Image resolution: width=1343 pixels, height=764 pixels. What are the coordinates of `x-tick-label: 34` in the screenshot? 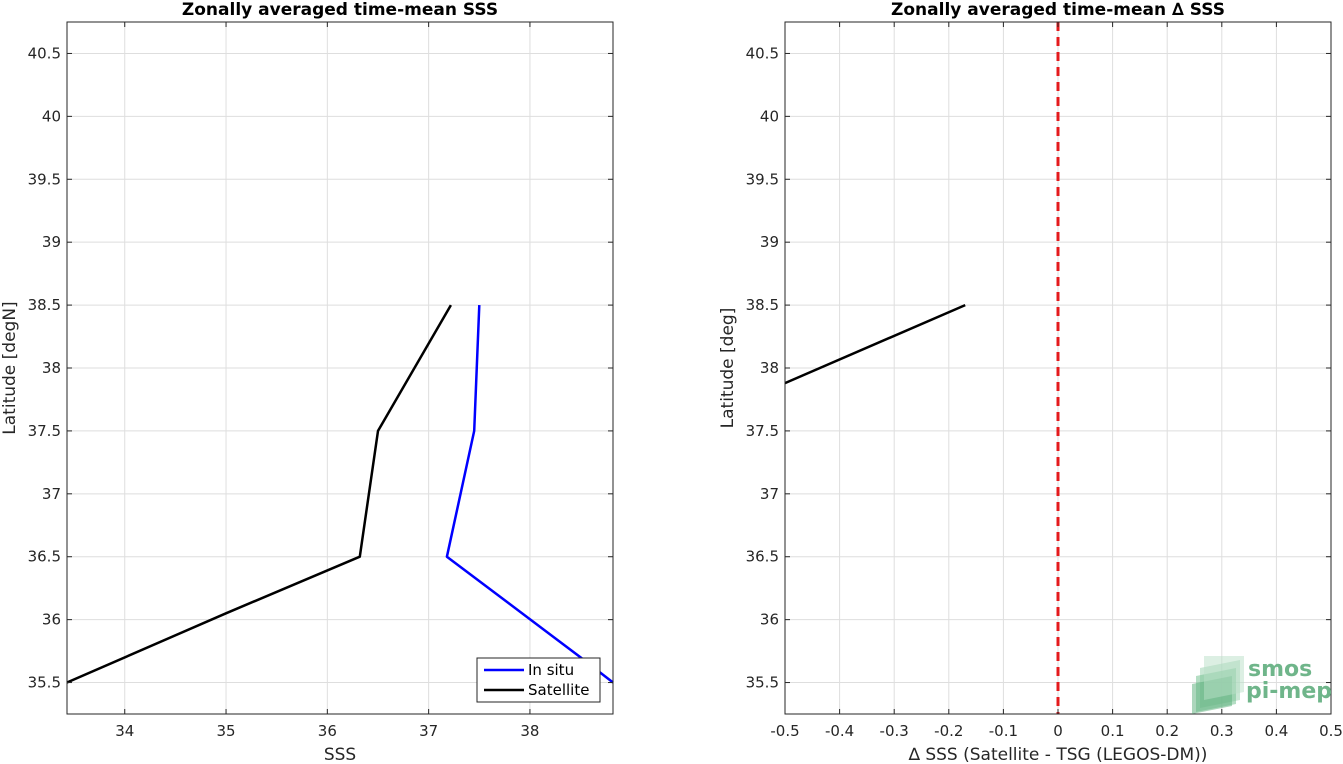 It's located at (124, 731).